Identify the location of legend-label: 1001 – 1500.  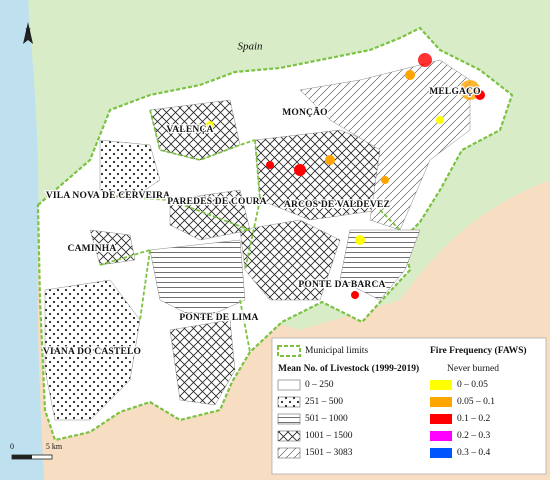
(329, 436).